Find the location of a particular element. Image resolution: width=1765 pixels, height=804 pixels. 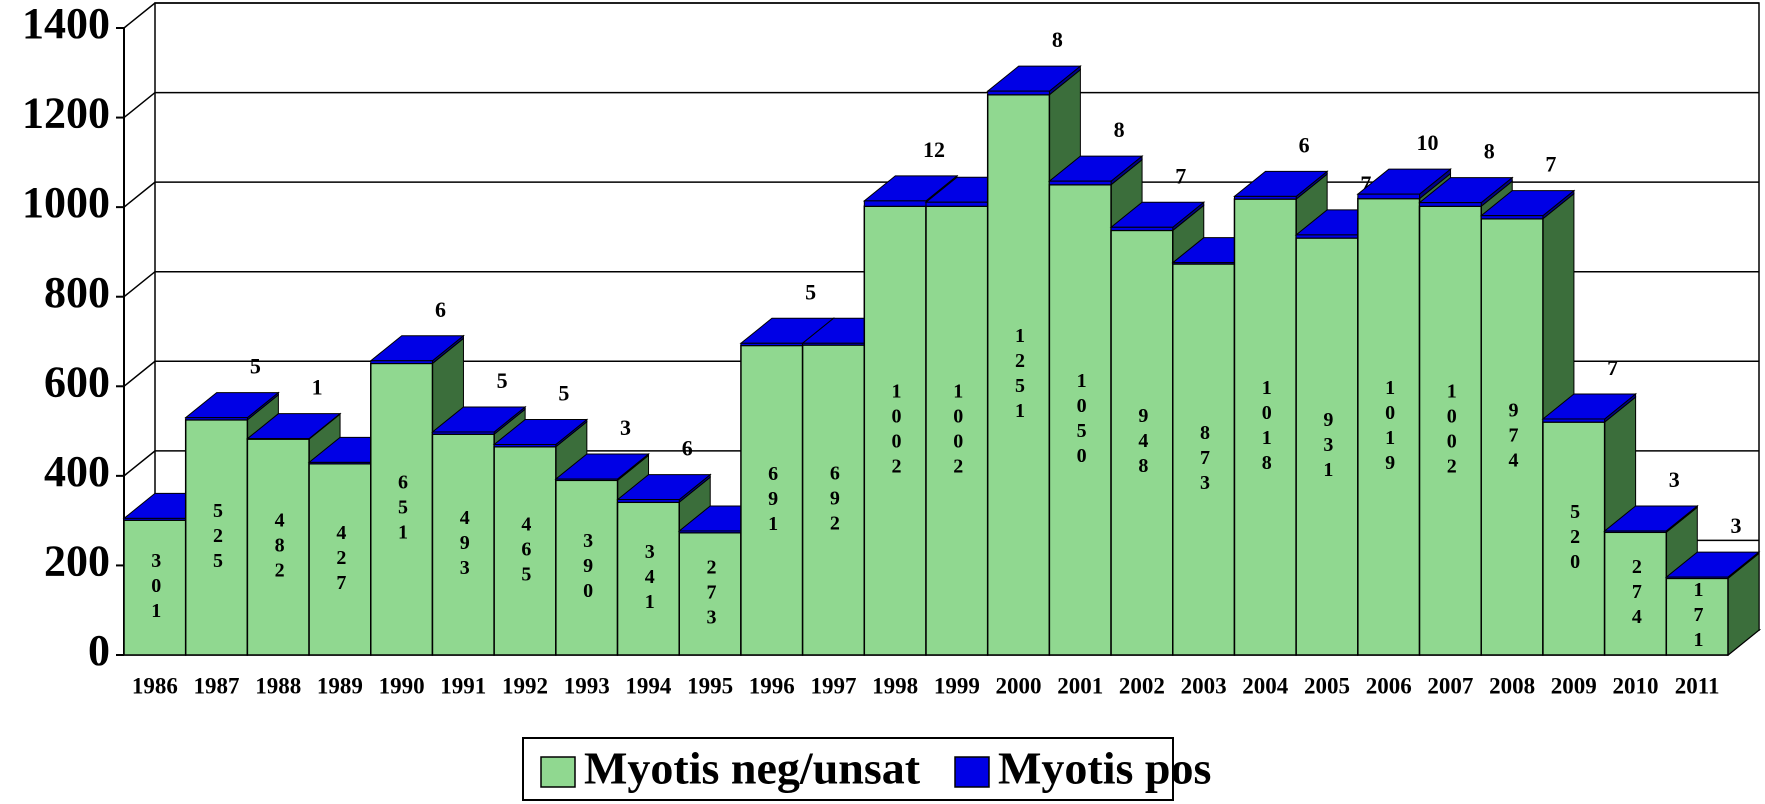

data-label: 493 is located at coordinates (465, 544).